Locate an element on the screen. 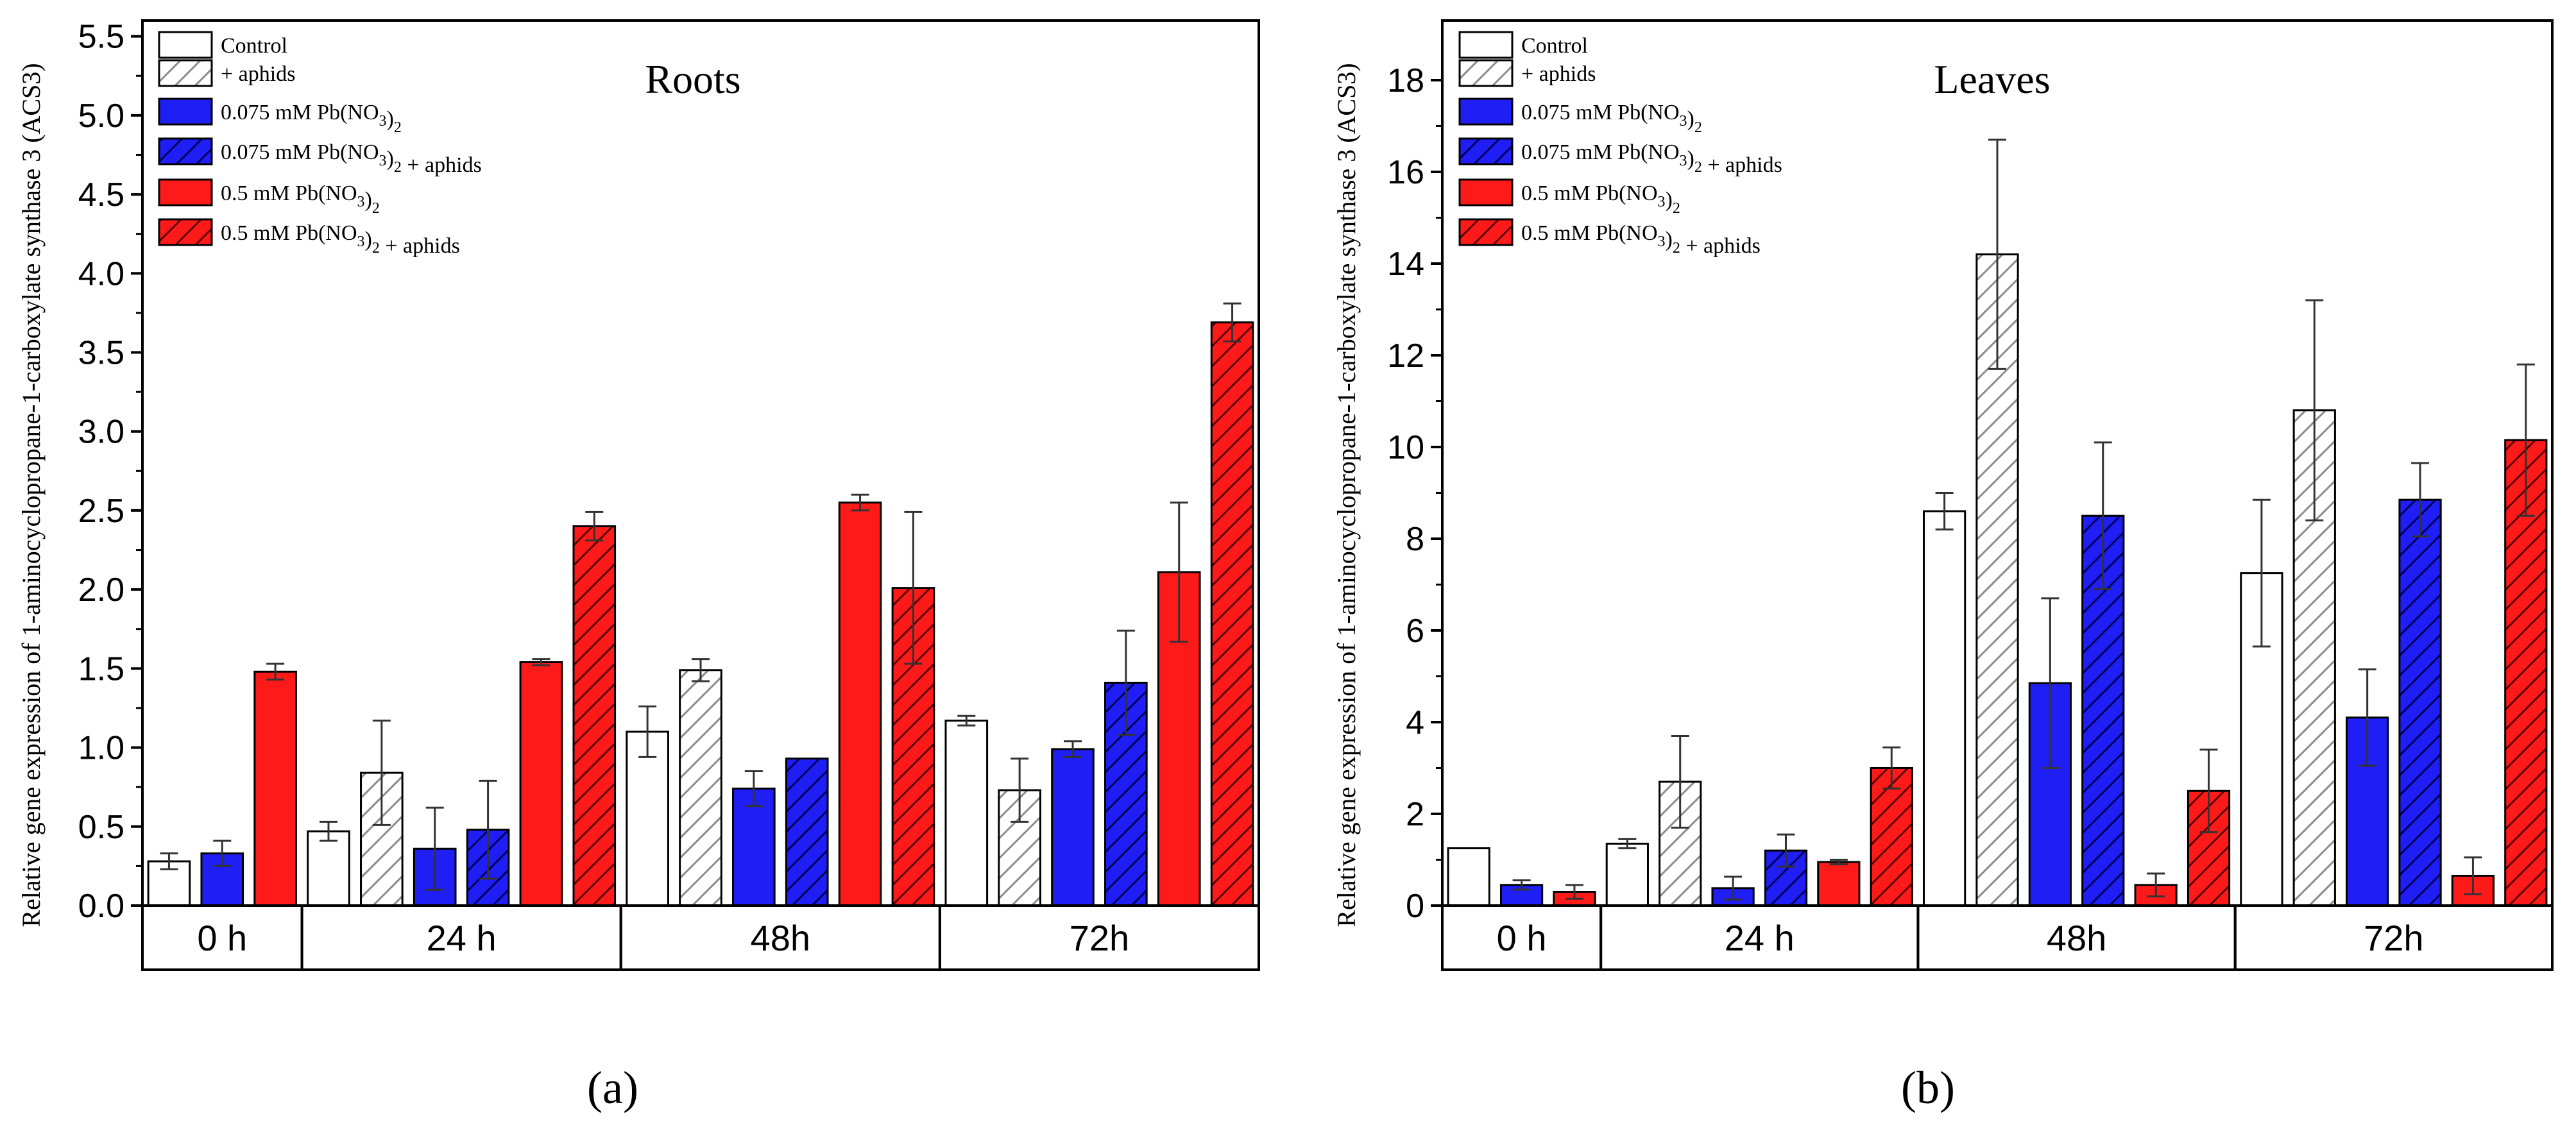 This screenshot has width=2576, height=1123. panel-label-b: (b) is located at coordinates (1928, 1087).